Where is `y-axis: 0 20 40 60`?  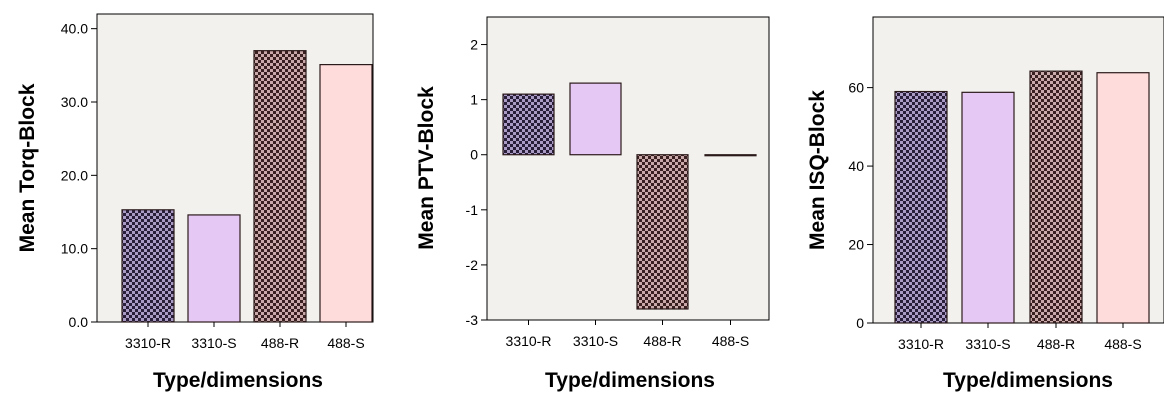
y-axis: 0 20 40 60 is located at coordinates (860, 205).